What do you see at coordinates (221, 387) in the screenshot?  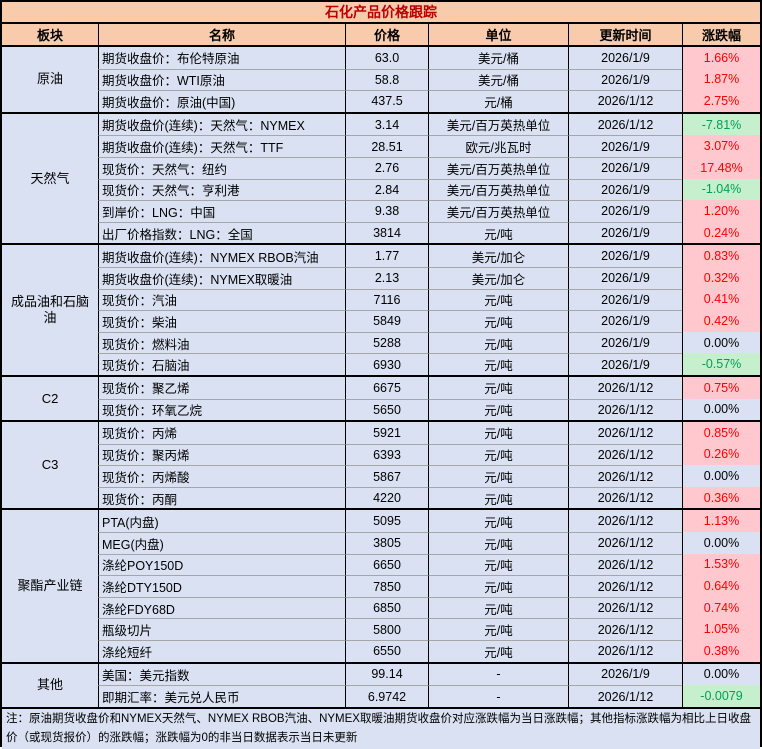 I see `name-value: 现货价：聚乙烯` at bounding box center [221, 387].